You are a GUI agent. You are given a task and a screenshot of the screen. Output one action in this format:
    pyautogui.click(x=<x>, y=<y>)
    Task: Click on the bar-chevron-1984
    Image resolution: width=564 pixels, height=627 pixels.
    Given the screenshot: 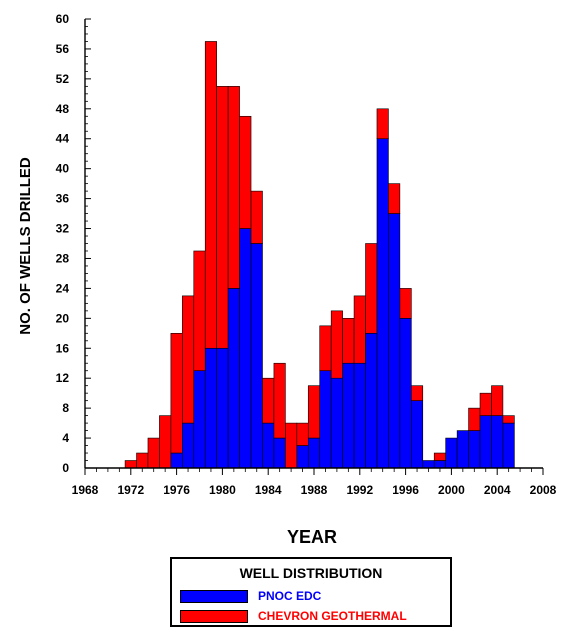 What is the action you would take?
    pyautogui.click(x=268, y=400)
    